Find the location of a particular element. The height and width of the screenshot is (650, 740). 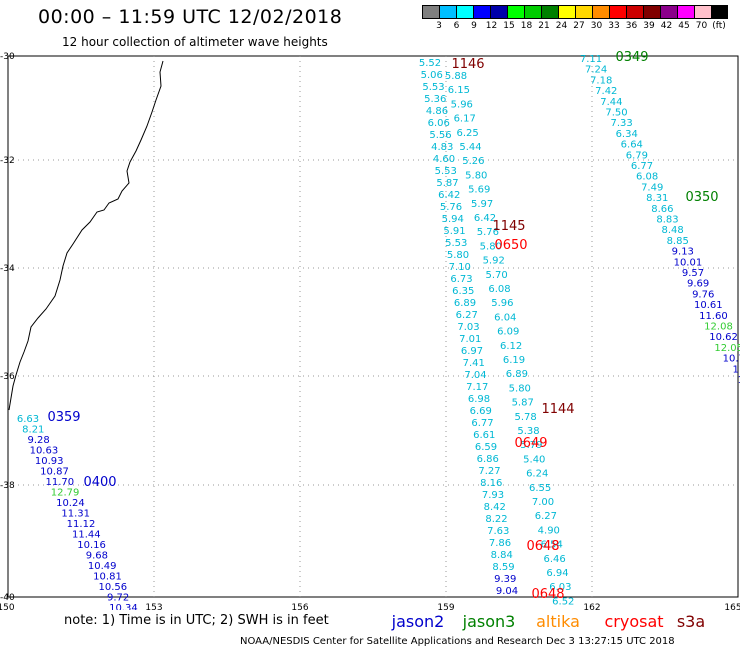

track-b-value: 9.13 is located at coordinates (683, 252).